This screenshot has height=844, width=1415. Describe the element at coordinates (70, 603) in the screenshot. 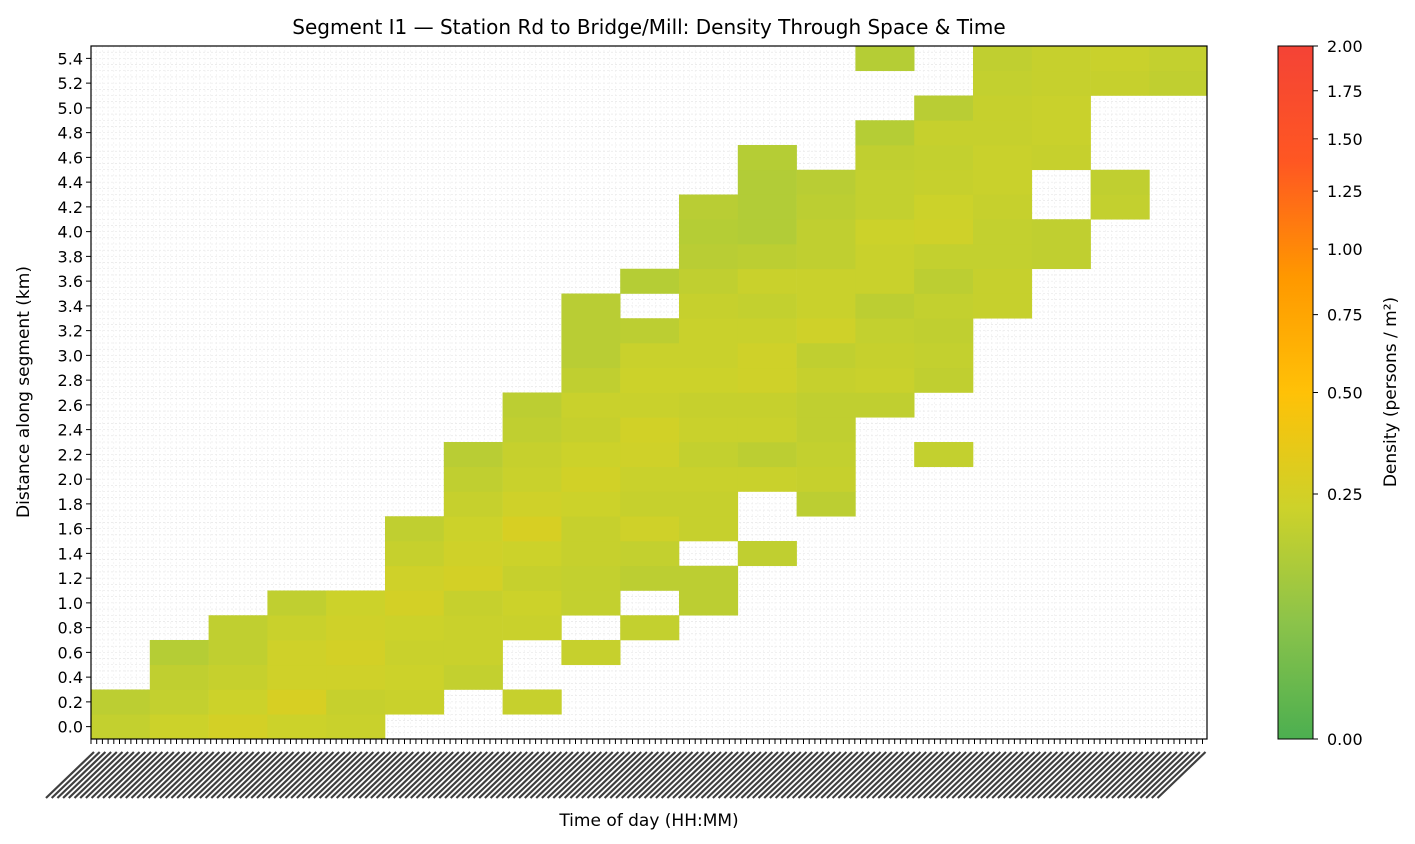

I see `y-tick-label: 1.0` at that location.